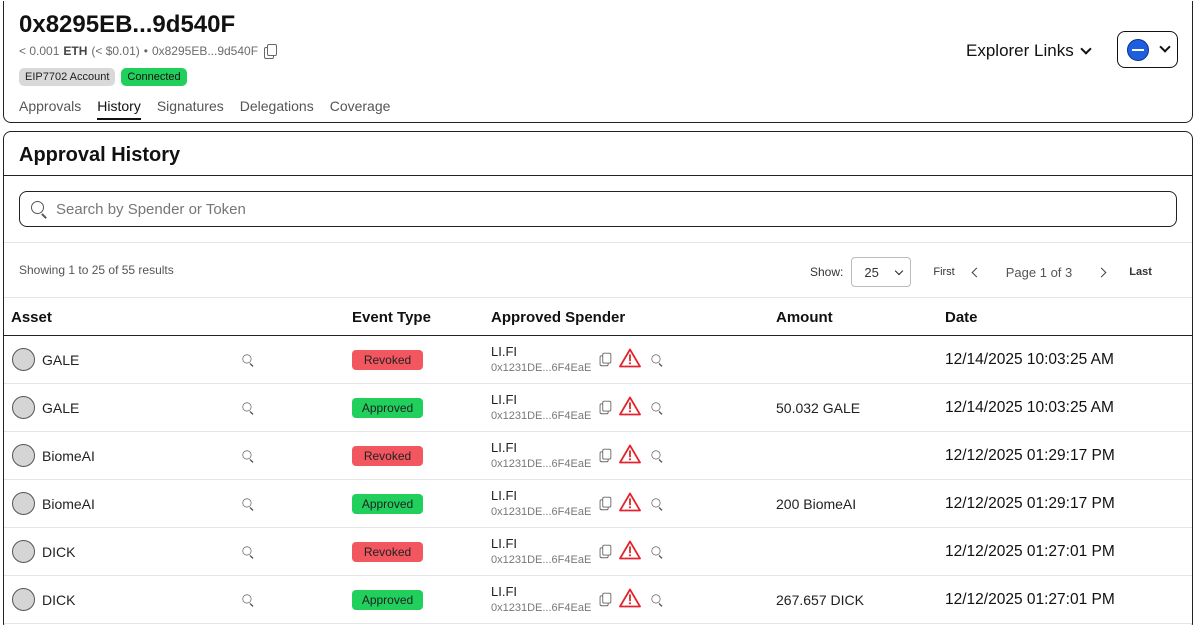 The height and width of the screenshot is (625, 1200). I want to click on column-header-amount: Amount, so click(804, 317).